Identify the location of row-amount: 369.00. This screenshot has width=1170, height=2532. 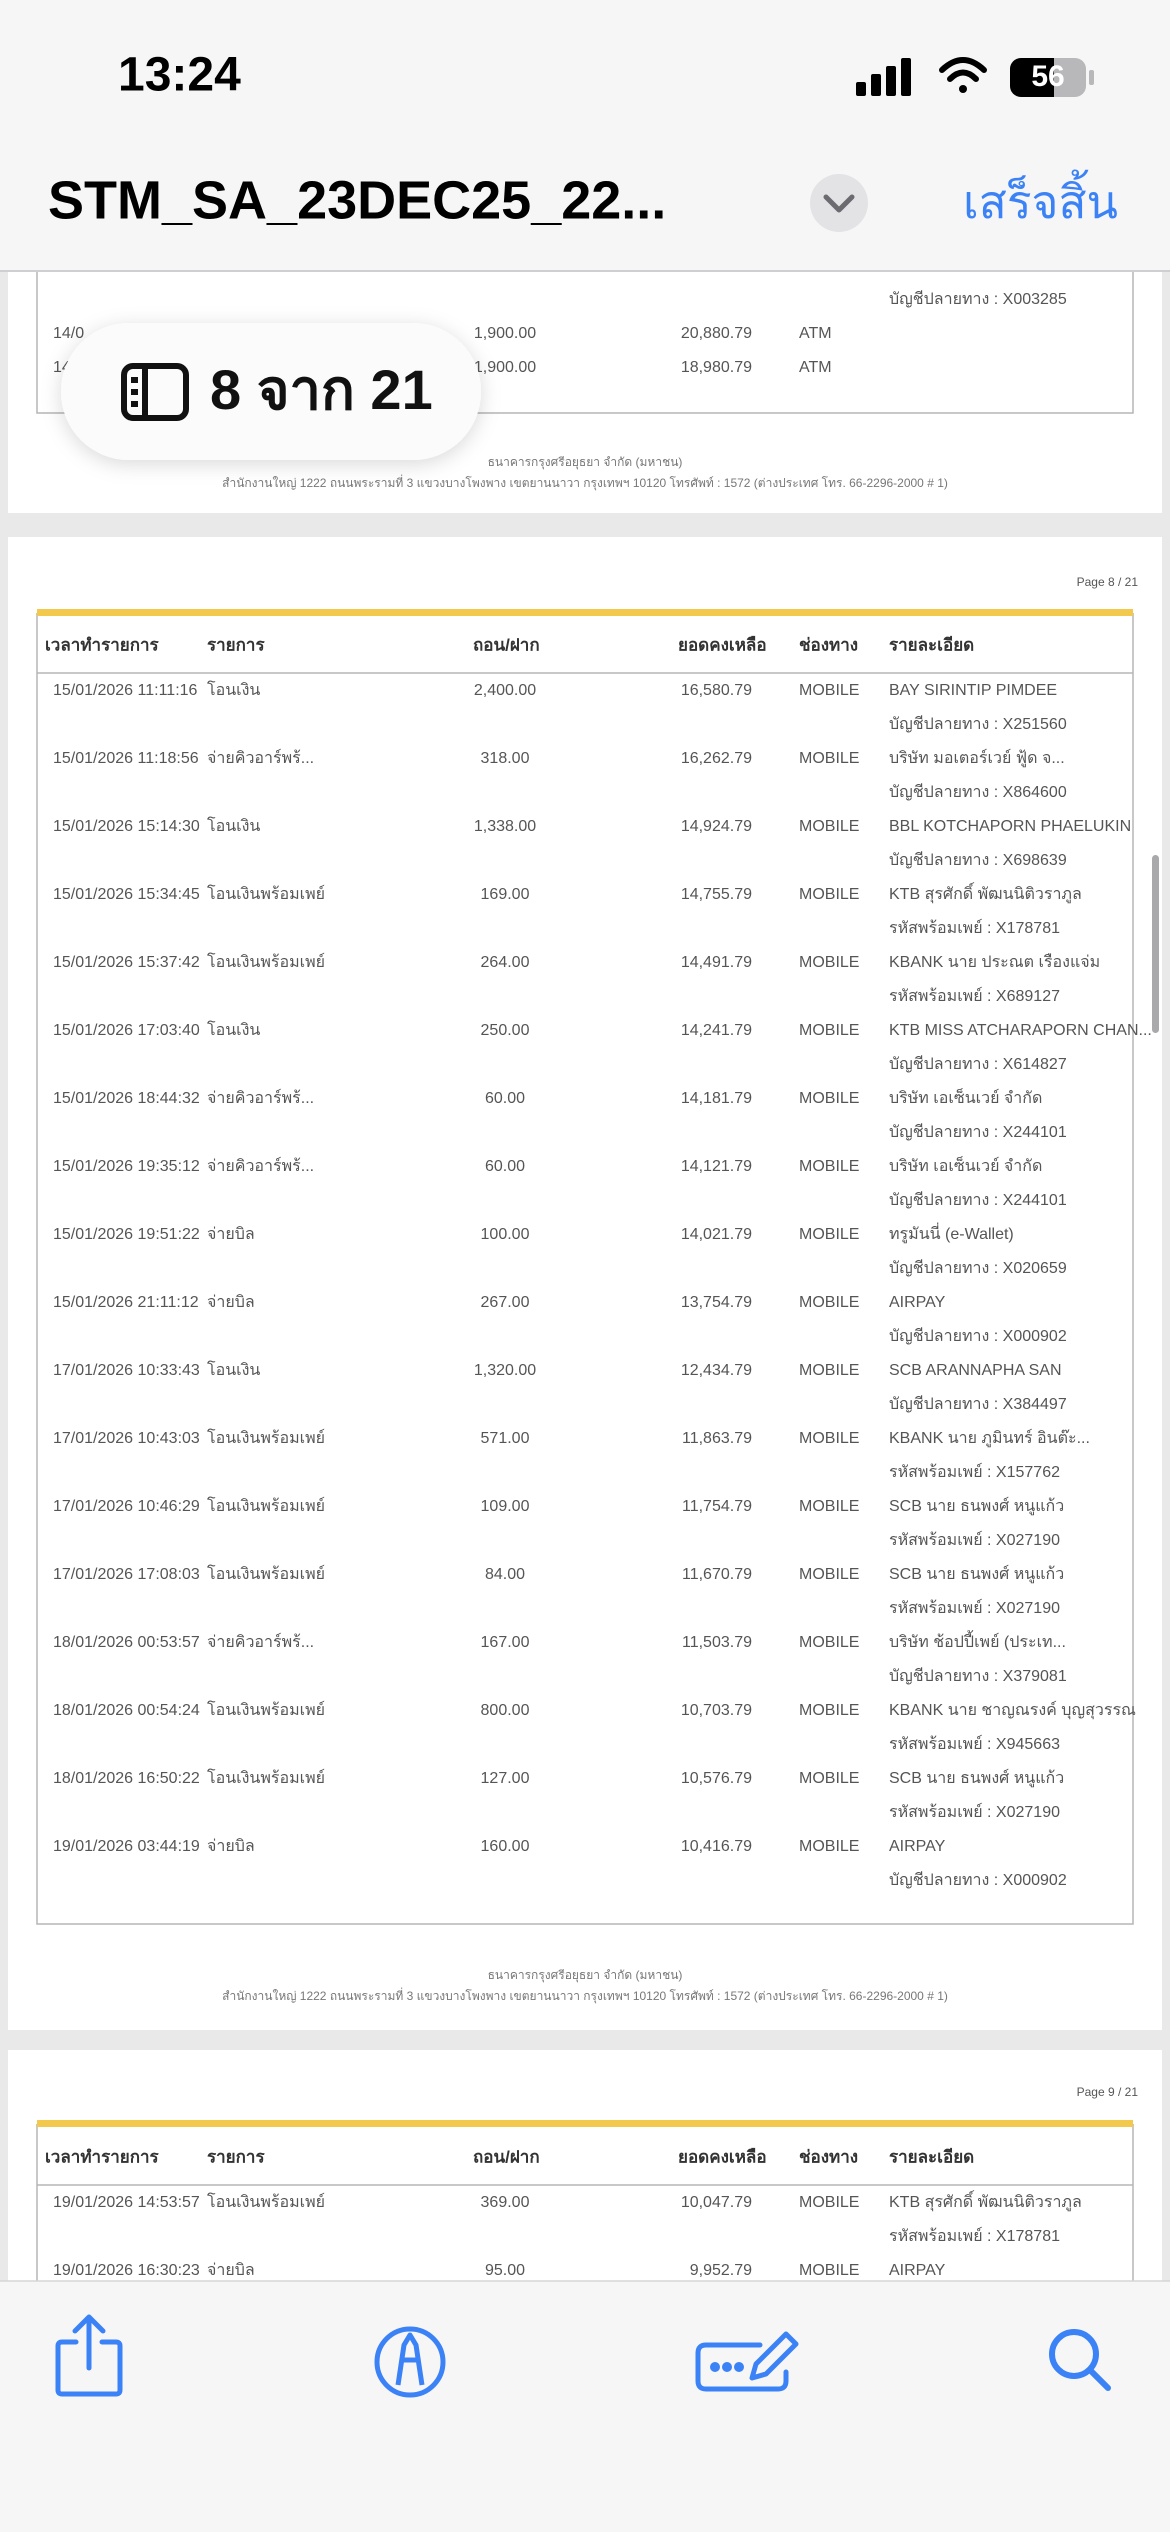
(505, 2202).